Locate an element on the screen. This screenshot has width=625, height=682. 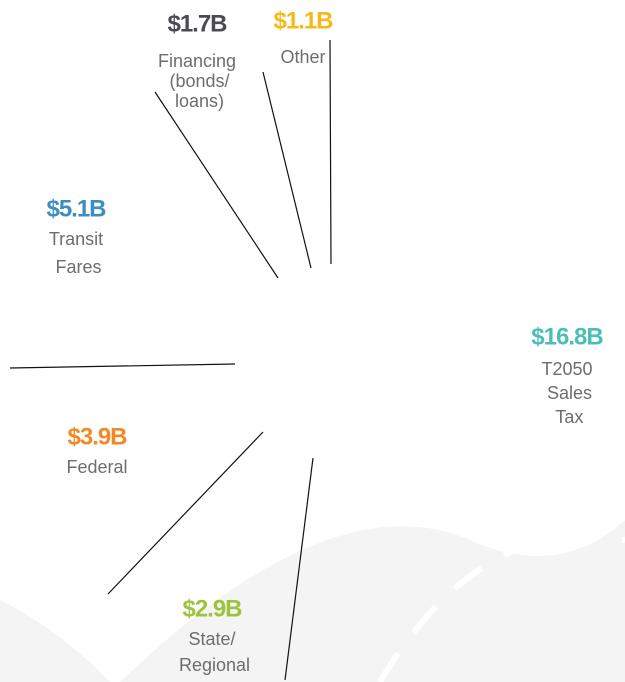
pie is located at coordinates (330, 365).